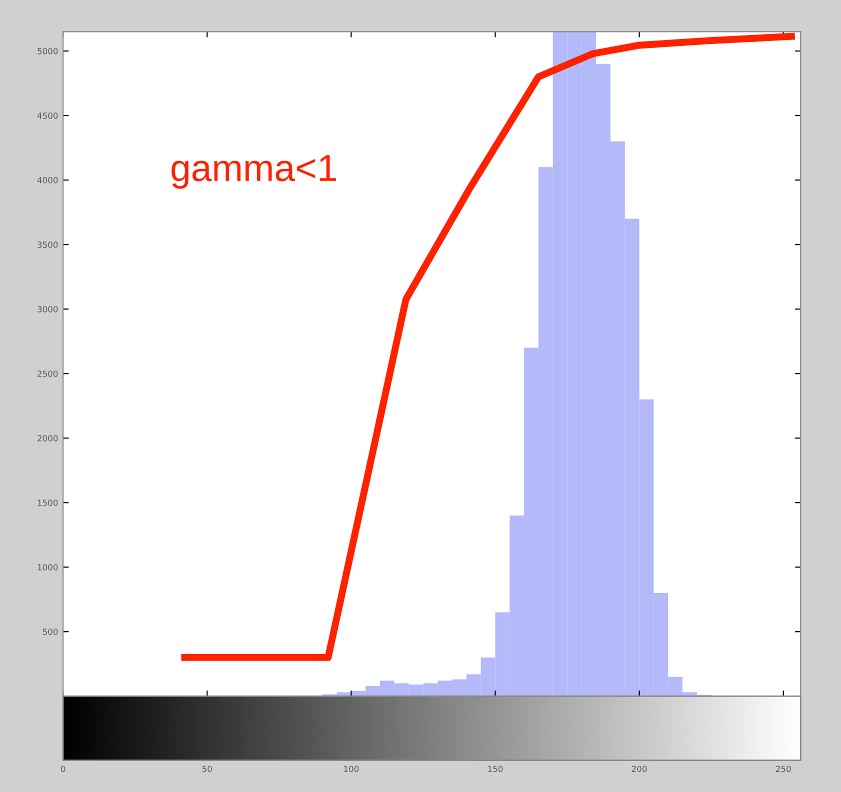  I want to click on x-tick-label: 200, so click(639, 769).